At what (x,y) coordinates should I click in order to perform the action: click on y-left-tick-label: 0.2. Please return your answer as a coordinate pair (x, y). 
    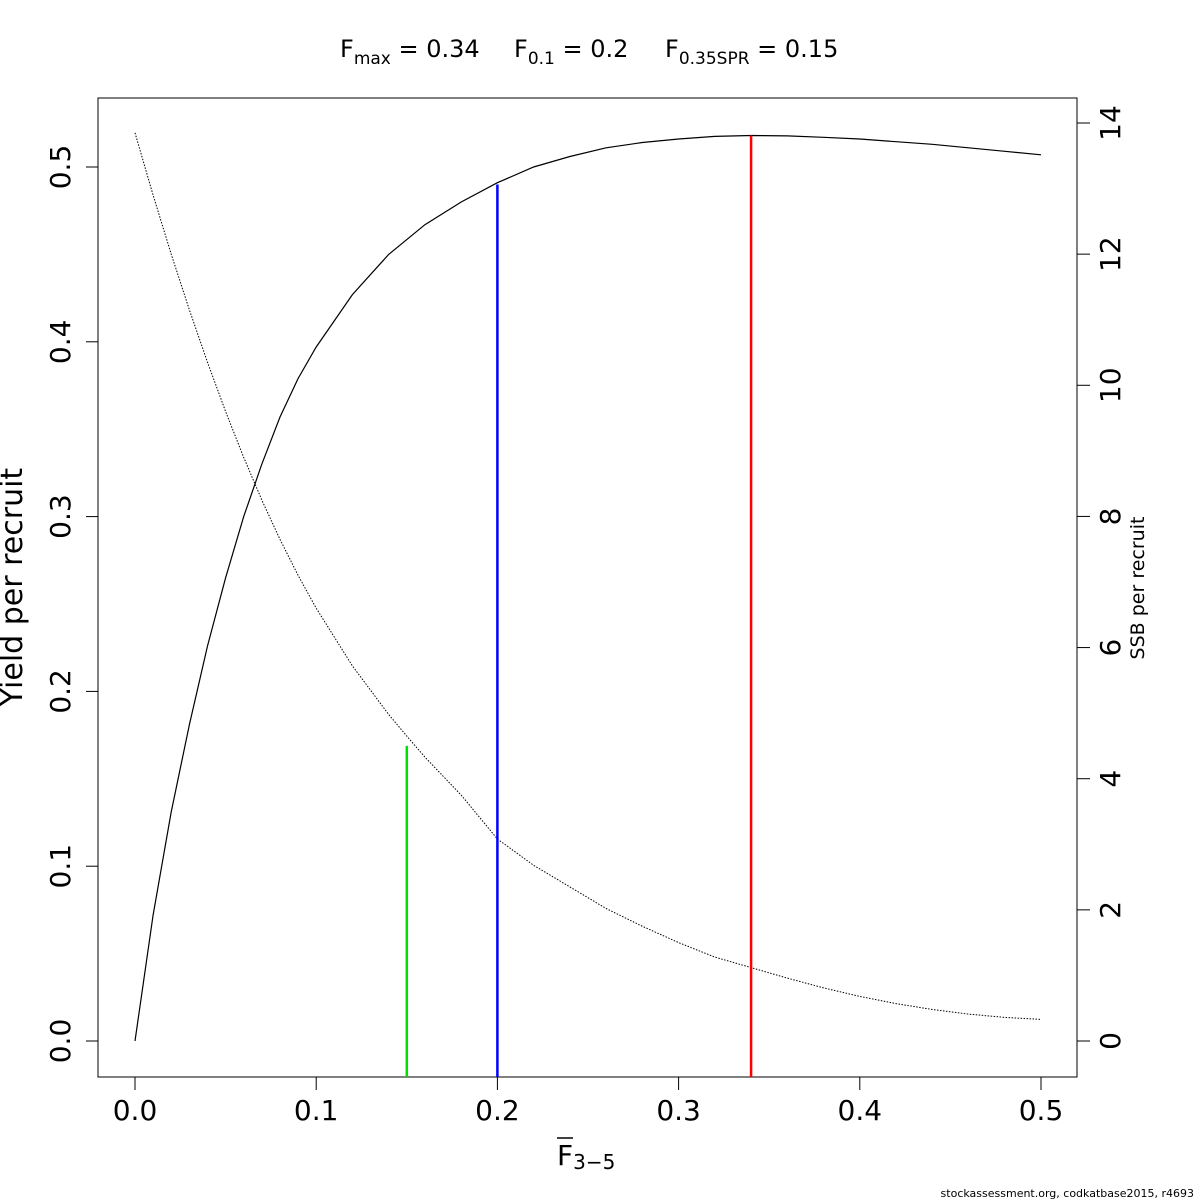
    Looking at the image, I should click on (60, 691).